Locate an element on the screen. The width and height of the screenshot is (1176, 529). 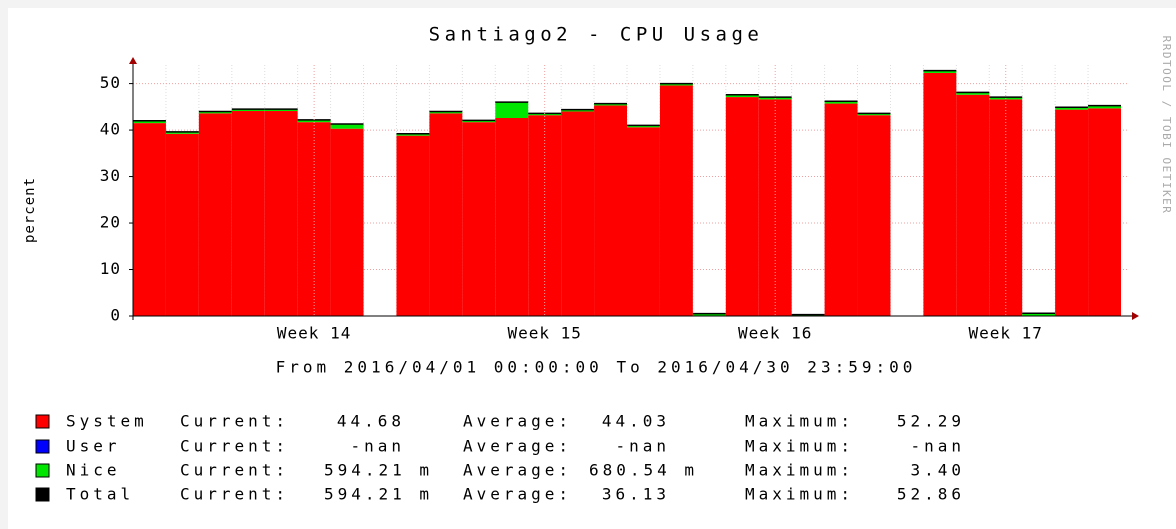
stat-value: 44.68 is located at coordinates (371, 421).